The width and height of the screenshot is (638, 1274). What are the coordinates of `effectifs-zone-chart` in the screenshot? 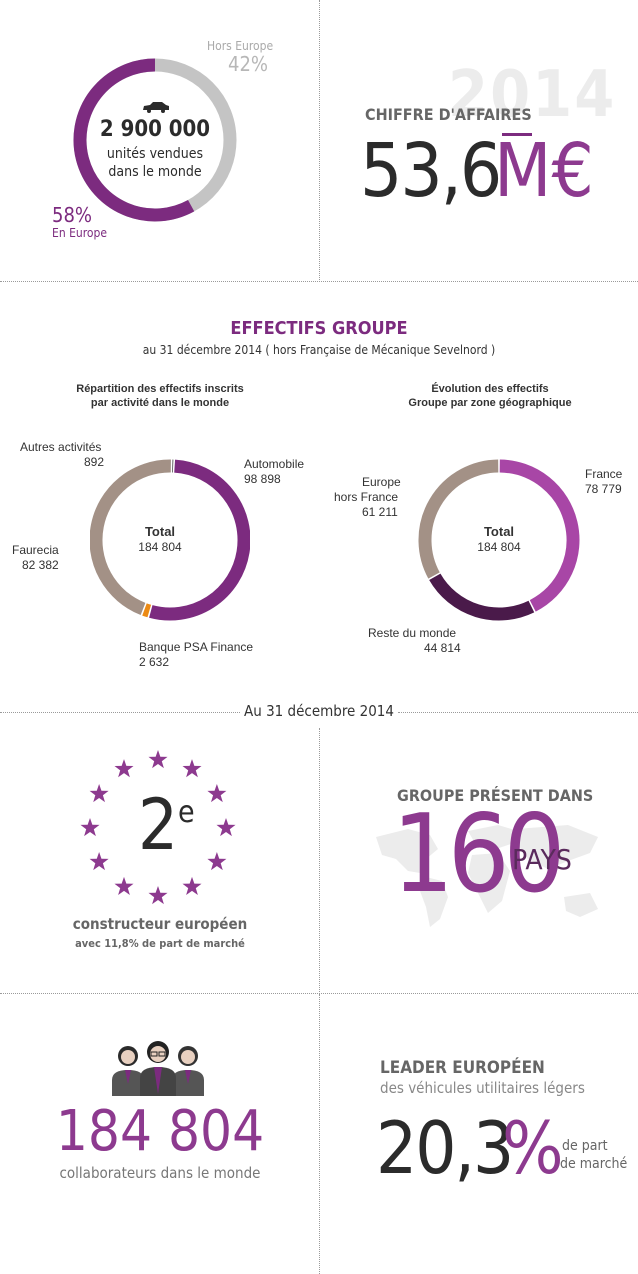 It's located at (499, 540).